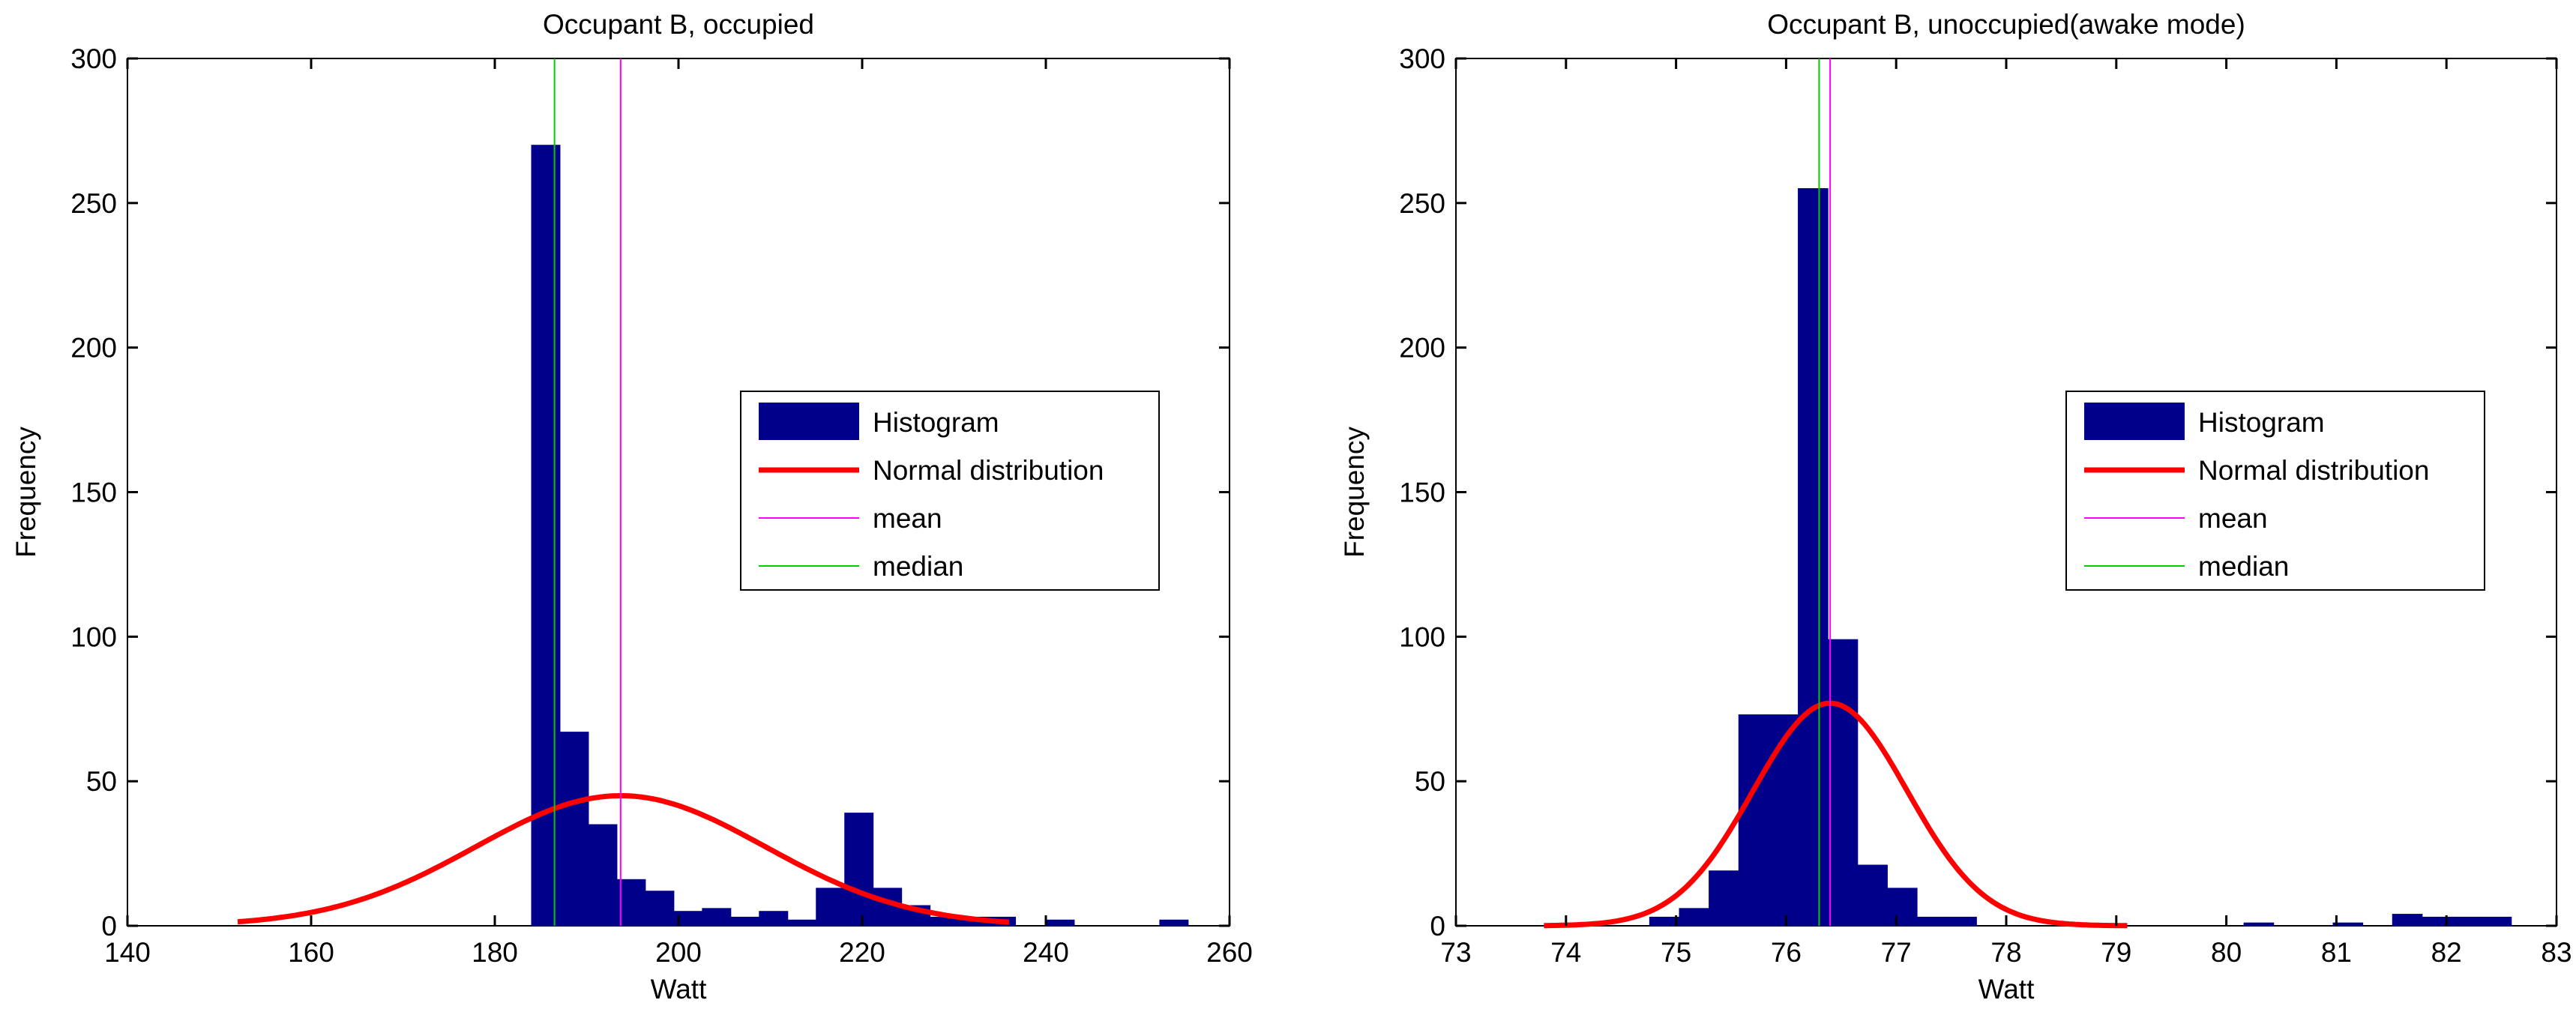 Image resolution: width=2576 pixels, height=1015 pixels. What do you see at coordinates (1046, 953) in the screenshot?
I see `x-tick-label: 240` at bounding box center [1046, 953].